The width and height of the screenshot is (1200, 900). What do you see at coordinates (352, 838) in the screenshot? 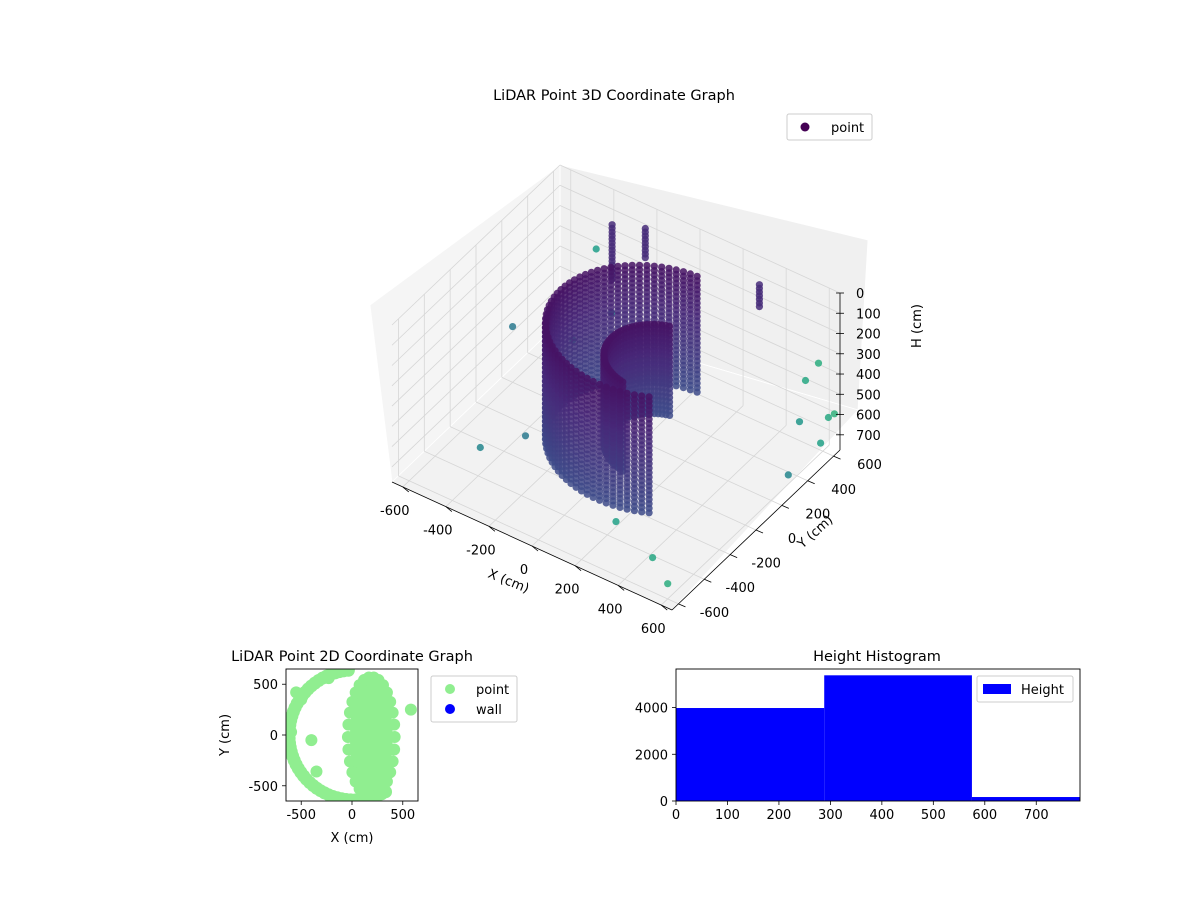
I see `x-axis-label-2d: X (cm)` at bounding box center [352, 838].